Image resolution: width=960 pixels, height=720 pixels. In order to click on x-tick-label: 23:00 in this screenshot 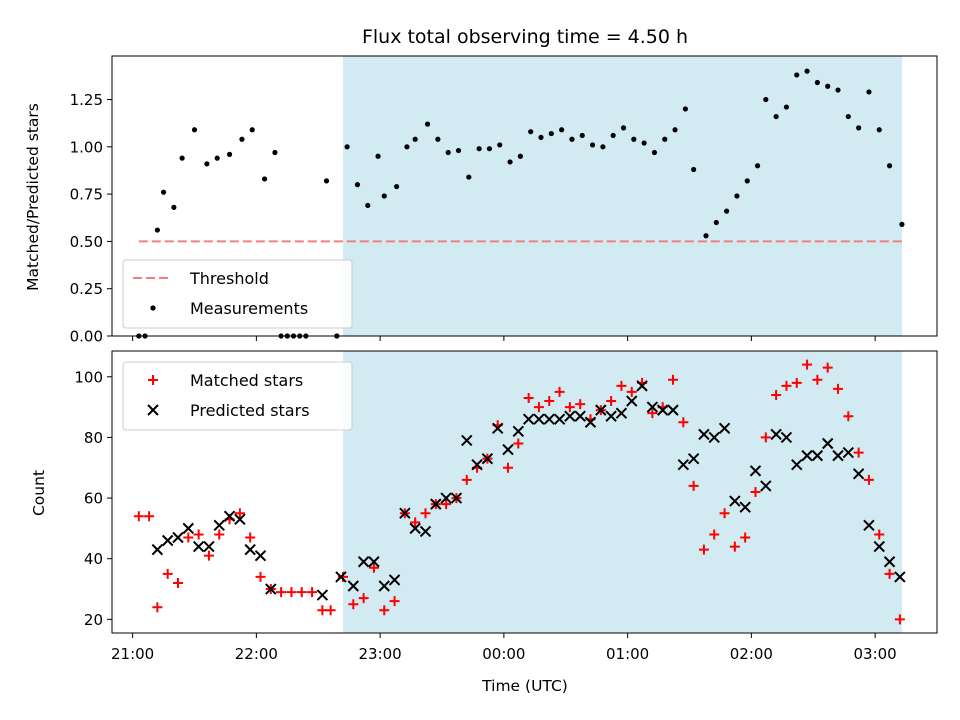, I will do `click(380, 654)`.